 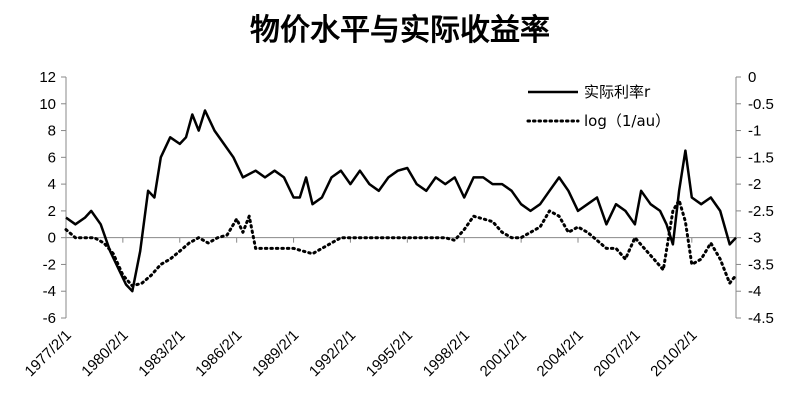 What do you see at coordinates (49, 291) in the screenshot?
I see `left-y-tick-label: -4` at bounding box center [49, 291].